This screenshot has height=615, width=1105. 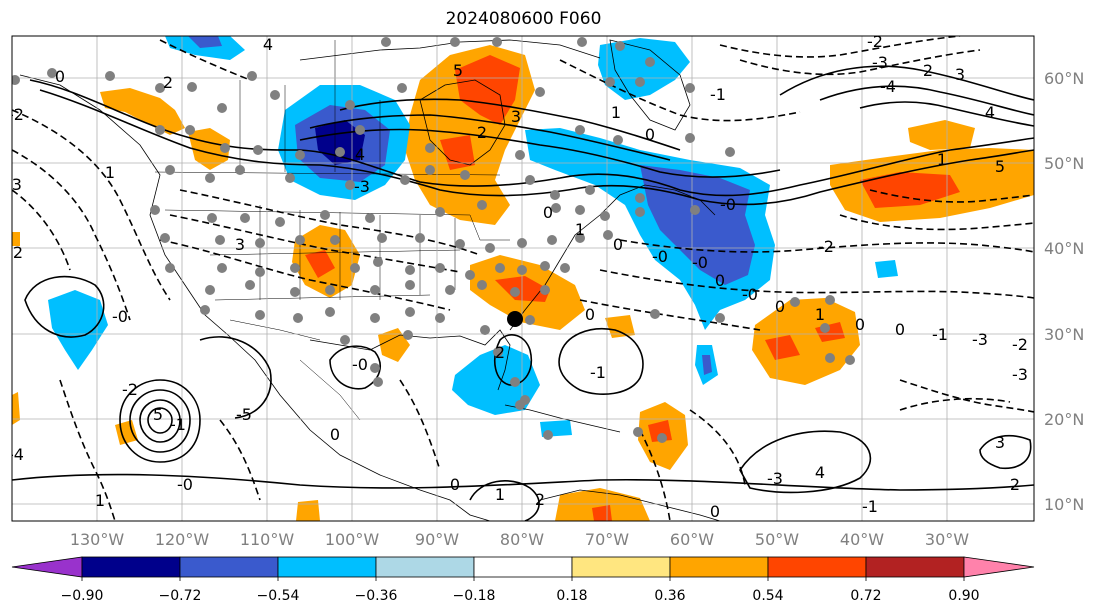 I want to click on shade-orange-pacific-s, so click(x=308, y=510).